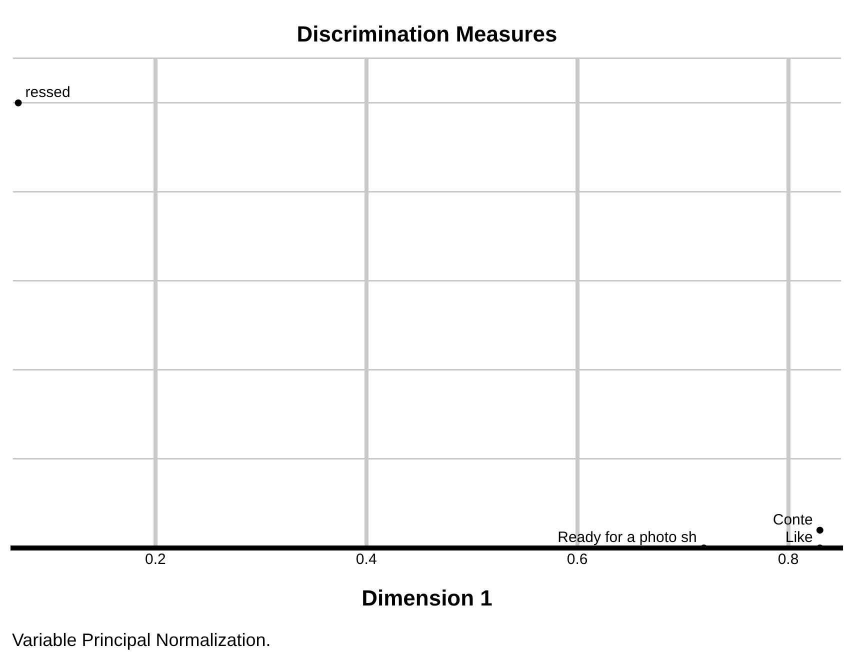 Image resolution: width=854 pixels, height=672 pixels. I want to click on x-tick-label: 0.8, so click(788, 559).